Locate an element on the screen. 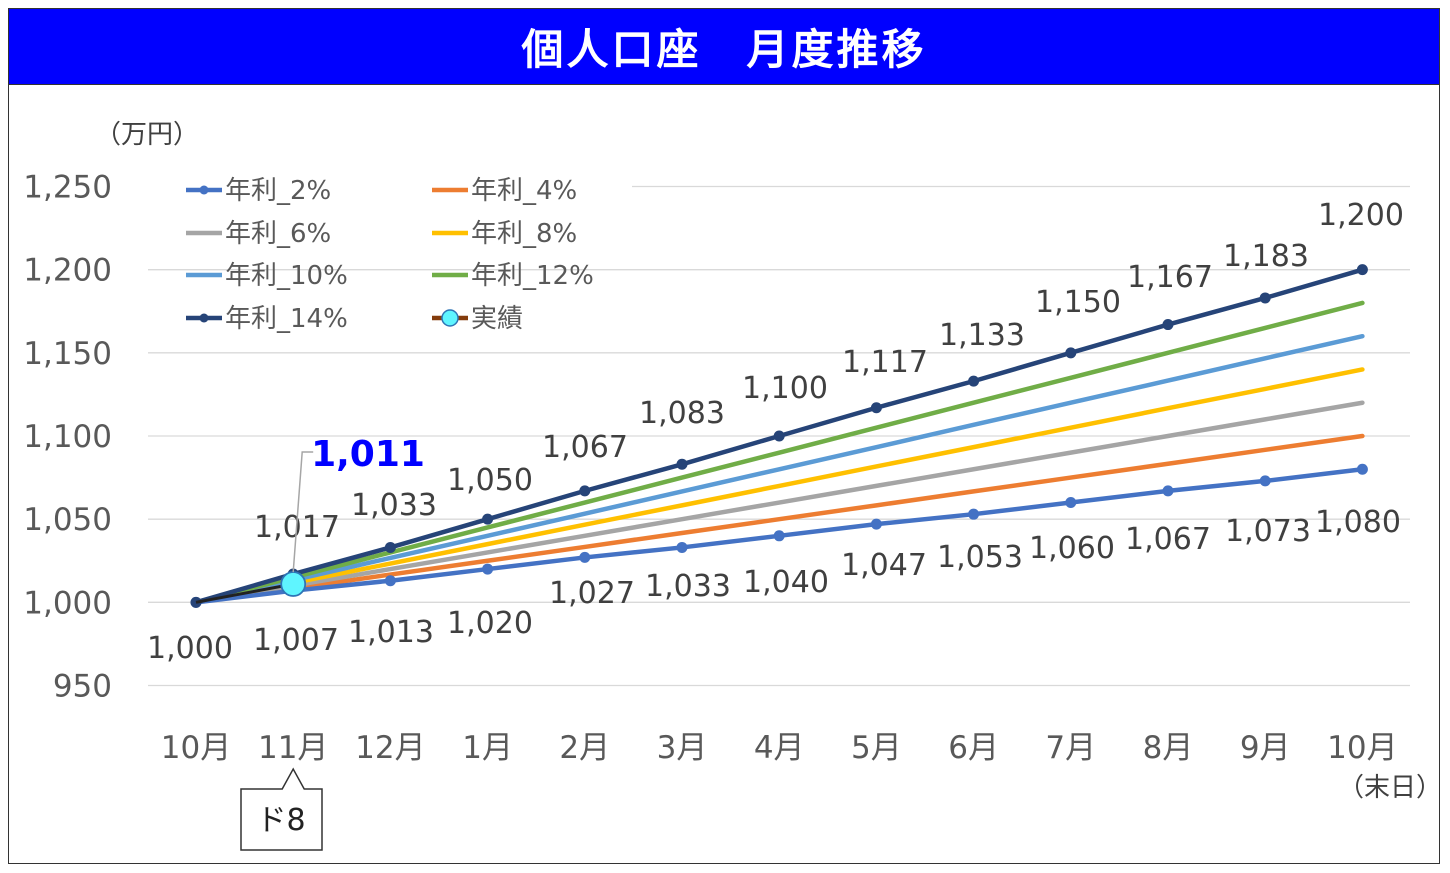  data-label: 1,053 is located at coordinates (980, 557).